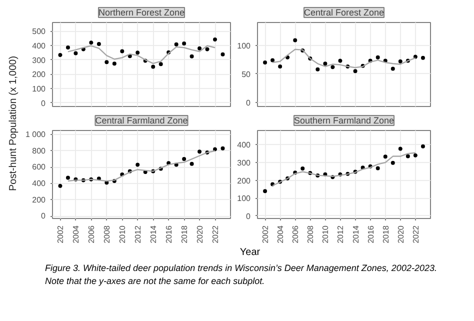  Describe the element at coordinates (250, 253) in the screenshot. I see `x-axis-title: Year` at that location.